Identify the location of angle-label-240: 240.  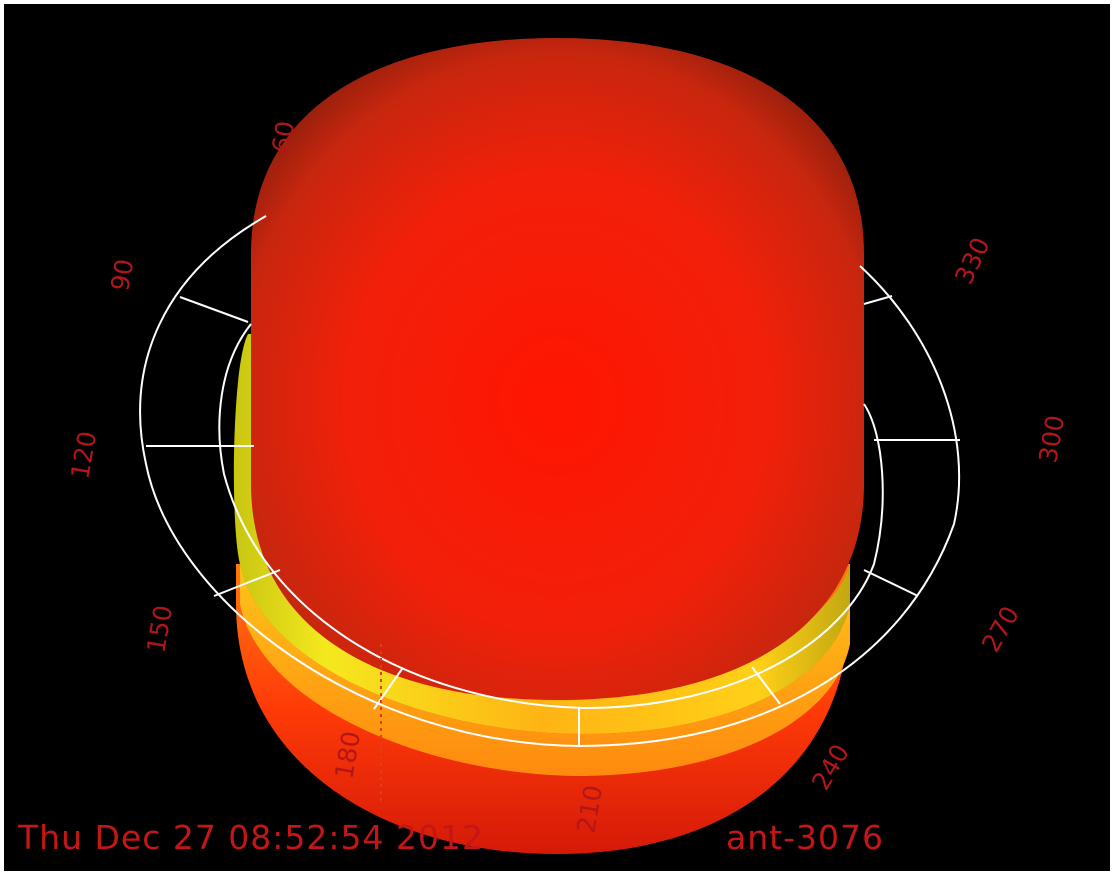
(830, 767).